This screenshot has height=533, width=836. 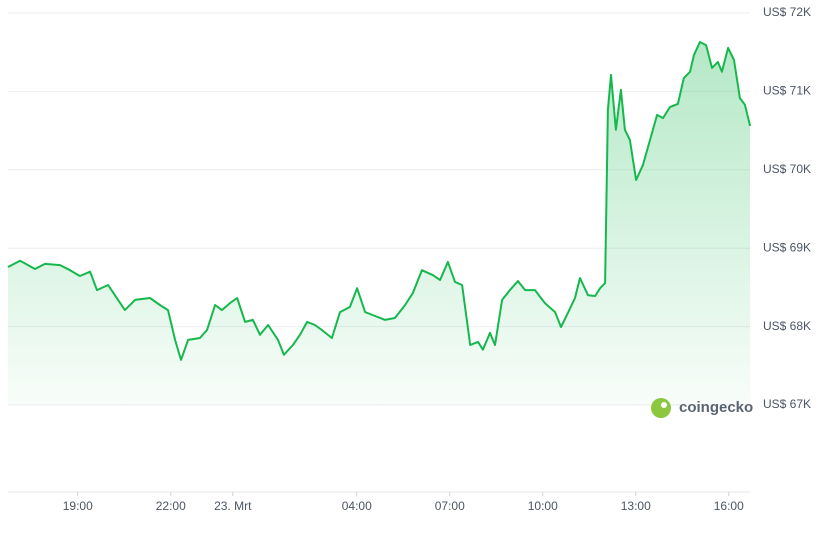 What do you see at coordinates (233, 506) in the screenshot?
I see `x-tick-label: 23. Mrt` at bounding box center [233, 506].